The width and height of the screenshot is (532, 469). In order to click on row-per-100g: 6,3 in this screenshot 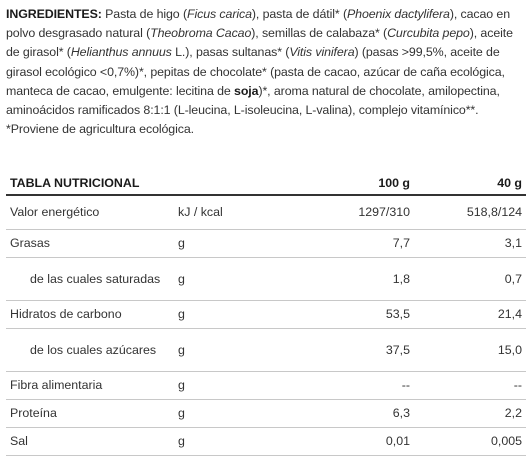, I will do `click(351, 413)`.